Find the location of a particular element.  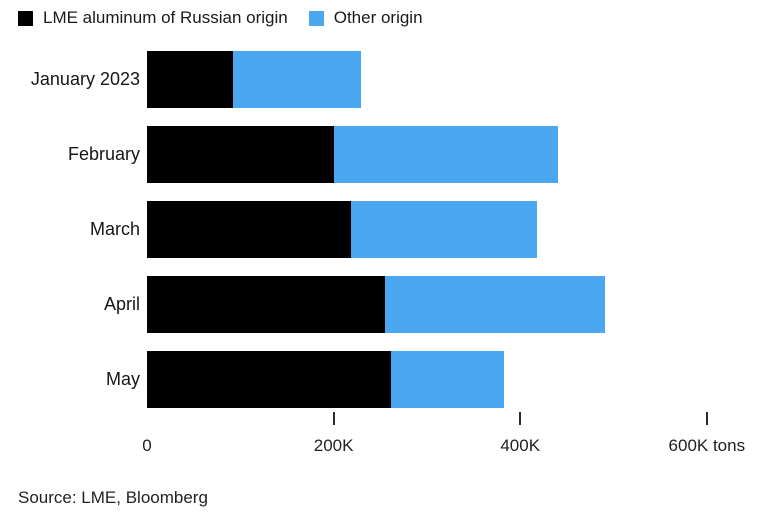

x-axis-tick-label: 200K is located at coordinates (333, 445).